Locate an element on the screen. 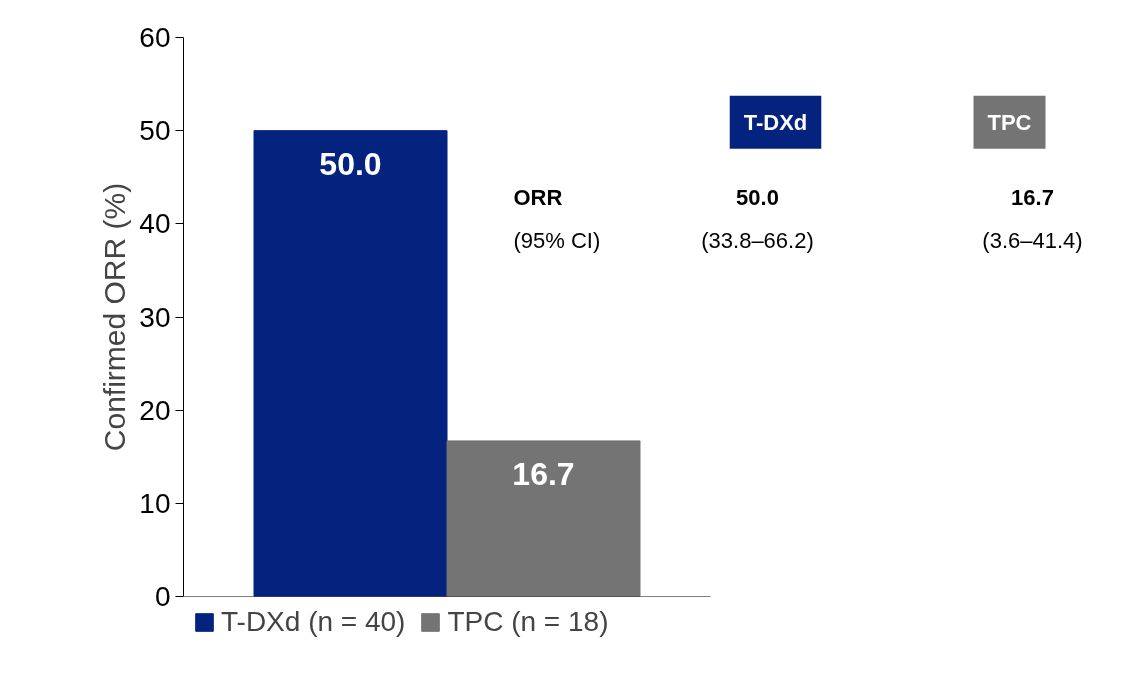 The width and height of the screenshot is (1127, 687). y-axis-title: Confirmed ORR (%) is located at coordinates (115, 317).